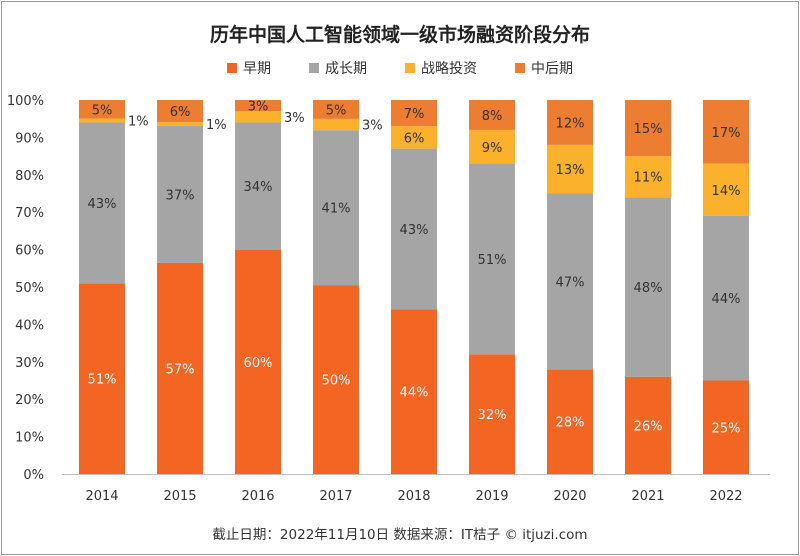  Describe the element at coordinates (257, 496) in the screenshot. I see `x-tick-label: 2016` at that location.